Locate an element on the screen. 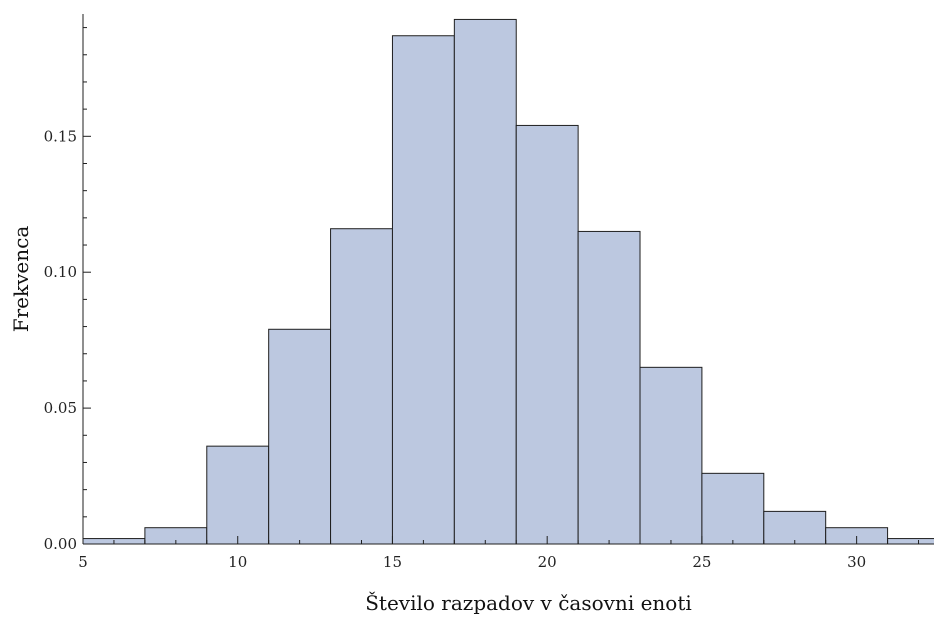  x-tick-label: 5 is located at coordinates (83, 562).